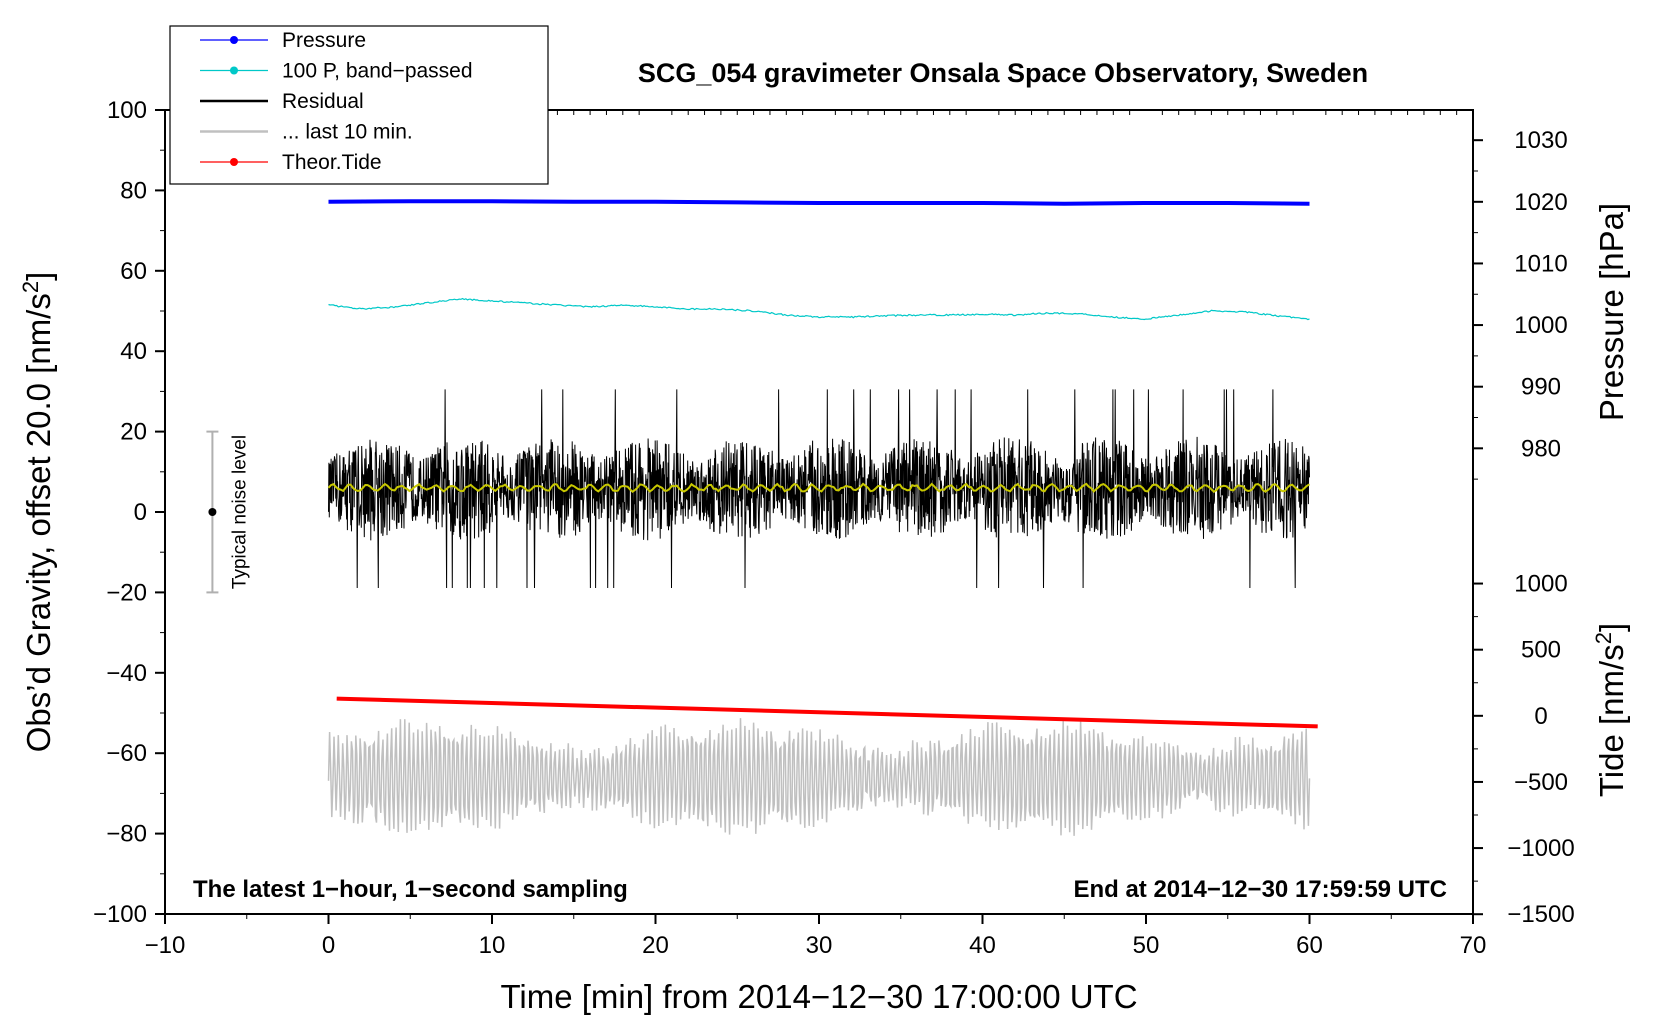 This screenshot has width=1660, height=1020. What do you see at coordinates (818, 996) in the screenshot?
I see `x-axis-title: Time [min] from 2014−12−30 17:00:00 UTC` at bounding box center [818, 996].